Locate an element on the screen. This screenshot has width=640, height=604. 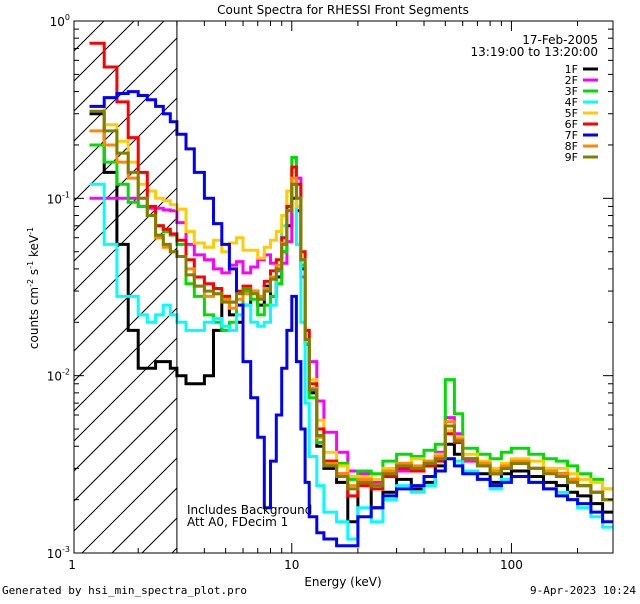
timestamp-footer: 9-Apr-2023 10:24 is located at coordinates (583, 590).